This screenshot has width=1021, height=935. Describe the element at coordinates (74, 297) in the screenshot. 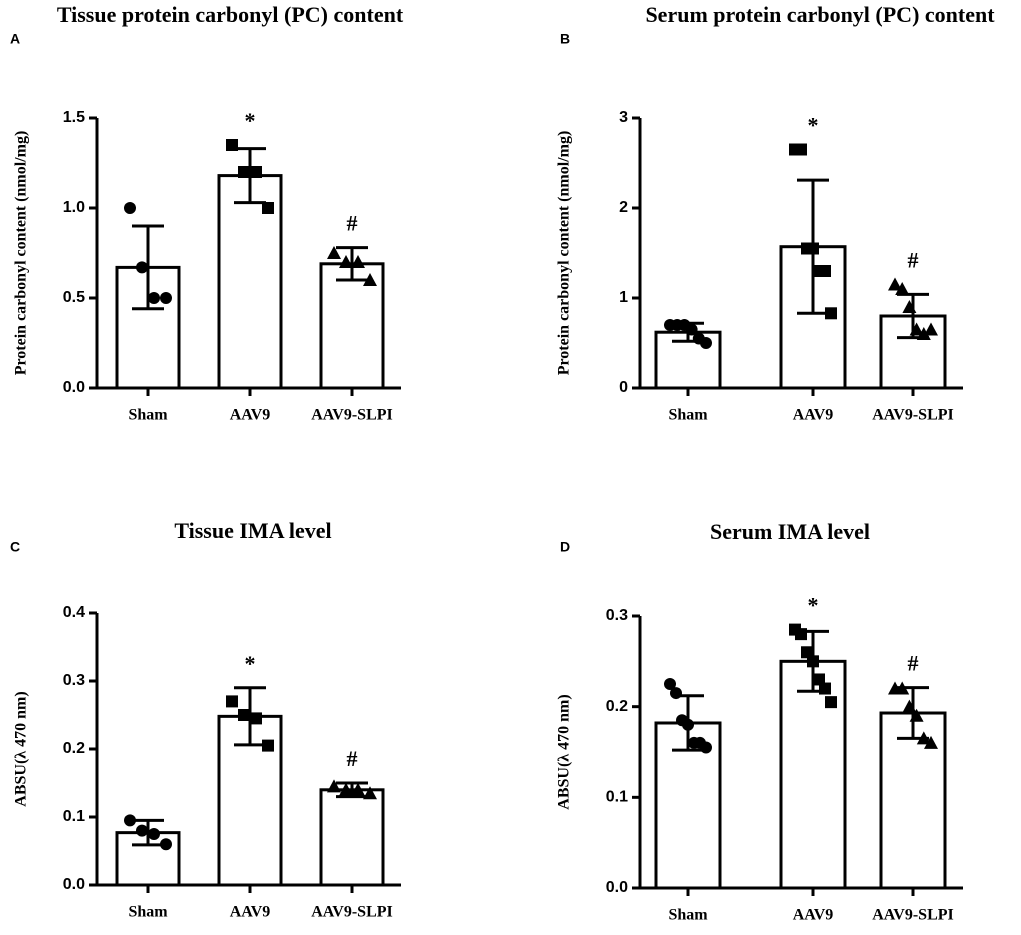

I see `y-tick-label: 0.5` at that location.